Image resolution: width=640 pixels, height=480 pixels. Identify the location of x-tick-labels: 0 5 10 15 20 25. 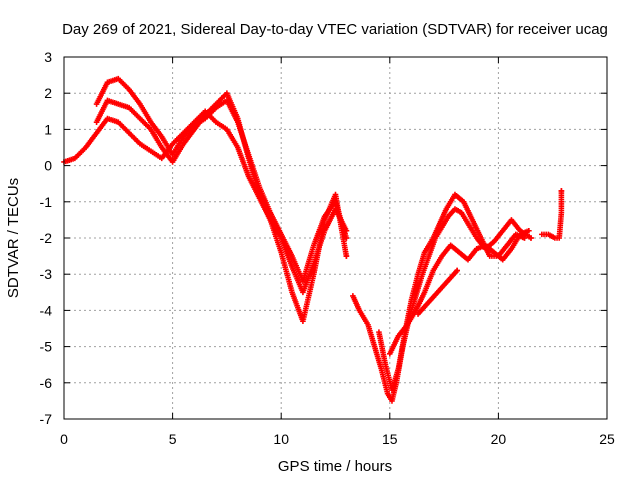
(337, 439).